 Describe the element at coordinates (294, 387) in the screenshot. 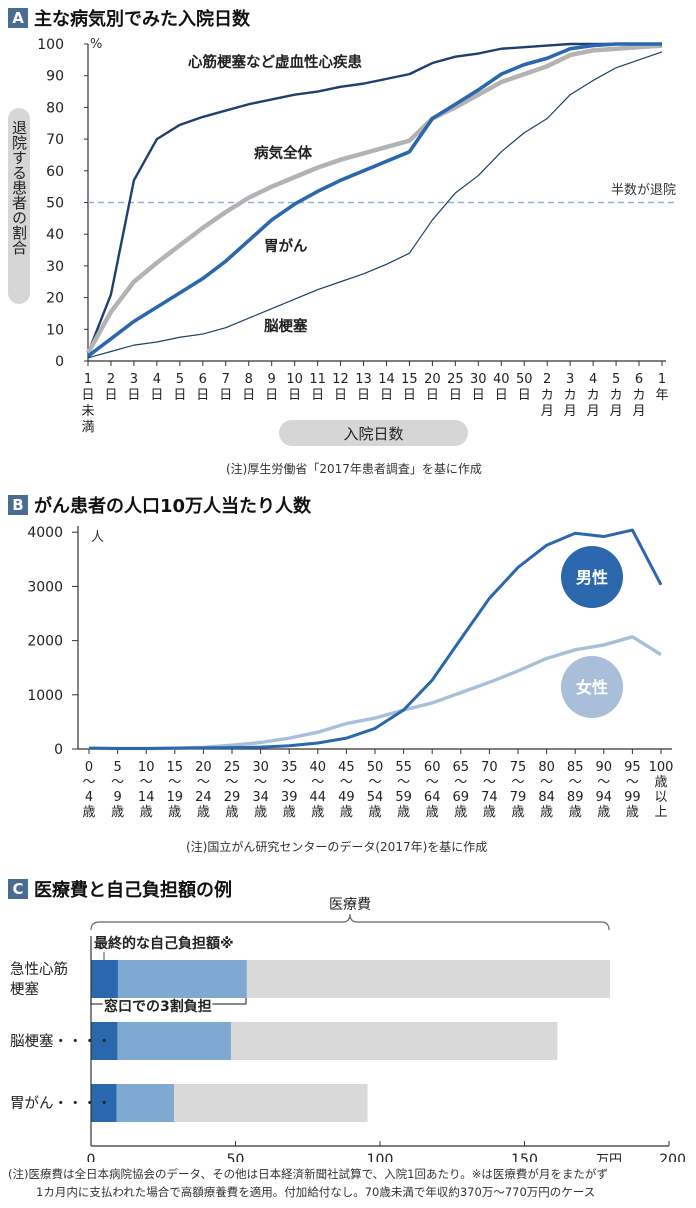

I see `x-tick-label: 10 日` at that location.